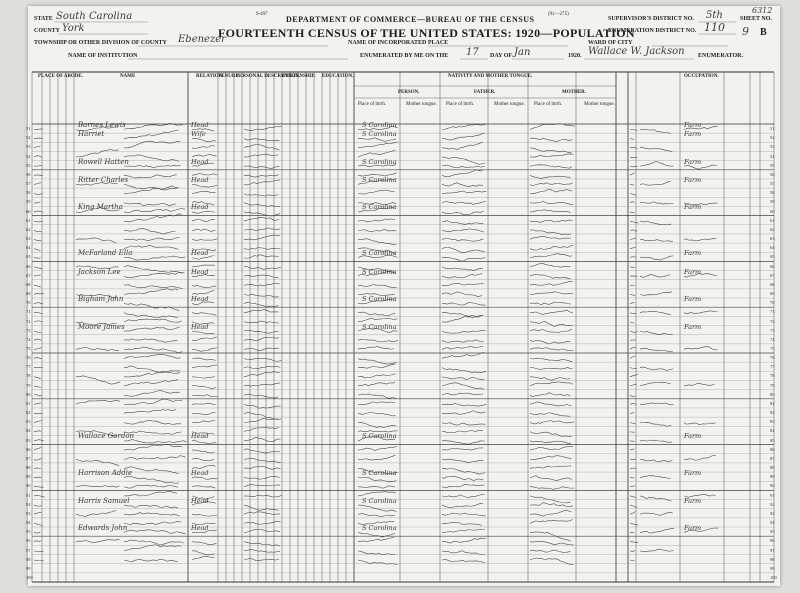 The image size is (800, 593). What do you see at coordinates (372, 104) in the screenshot?
I see `person-place-of-birth: Place of birth.` at bounding box center [372, 104].